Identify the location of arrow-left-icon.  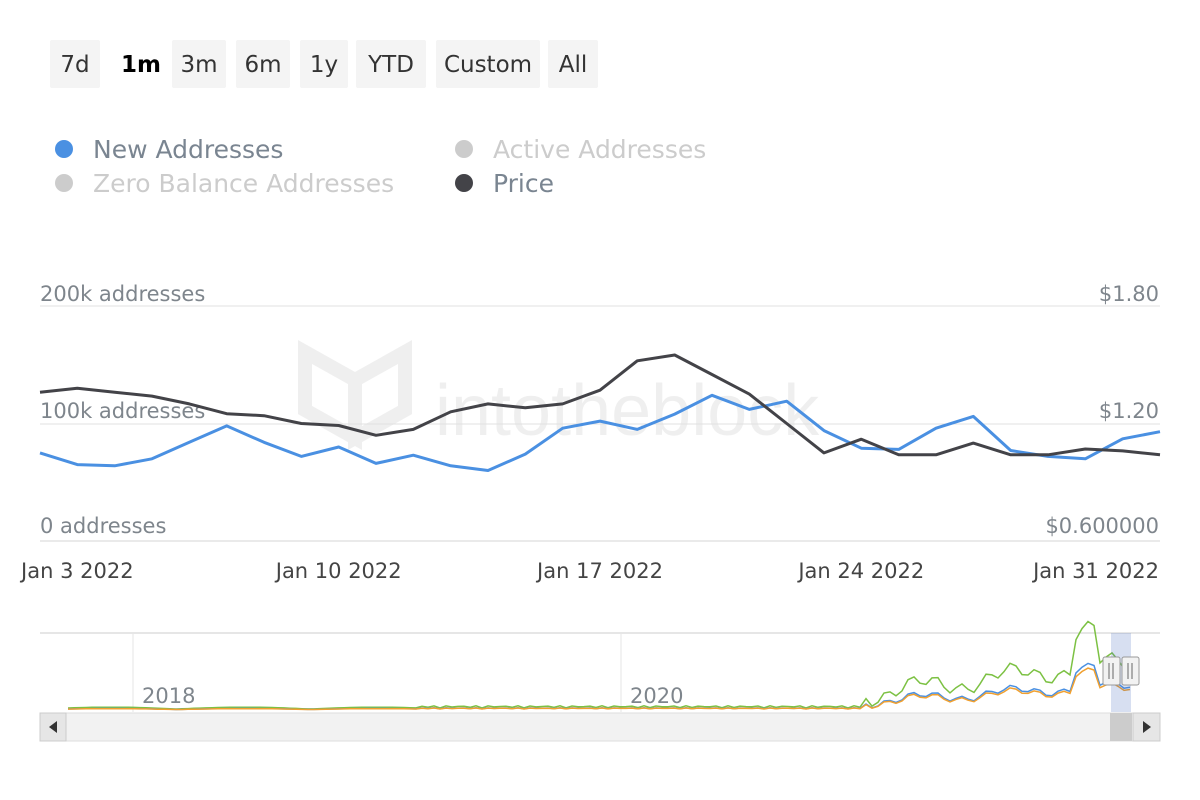
(53, 727).